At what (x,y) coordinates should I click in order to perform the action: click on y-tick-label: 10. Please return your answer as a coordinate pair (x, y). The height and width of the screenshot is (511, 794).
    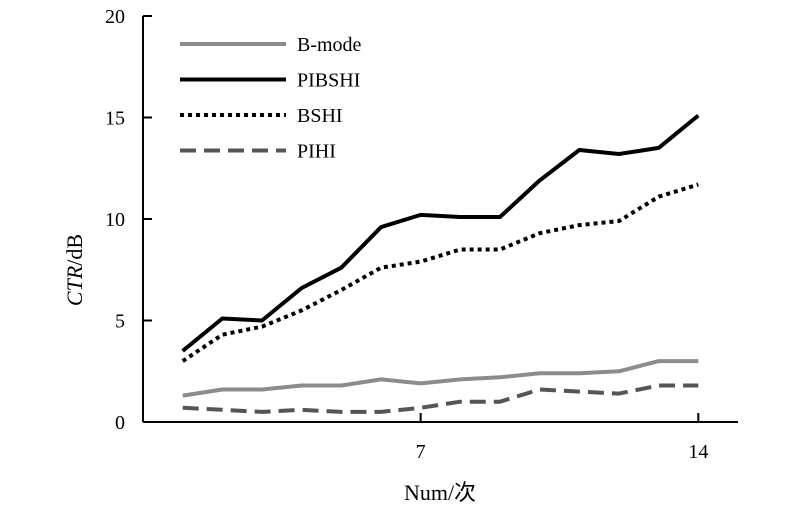
    Looking at the image, I should click on (115, 220).